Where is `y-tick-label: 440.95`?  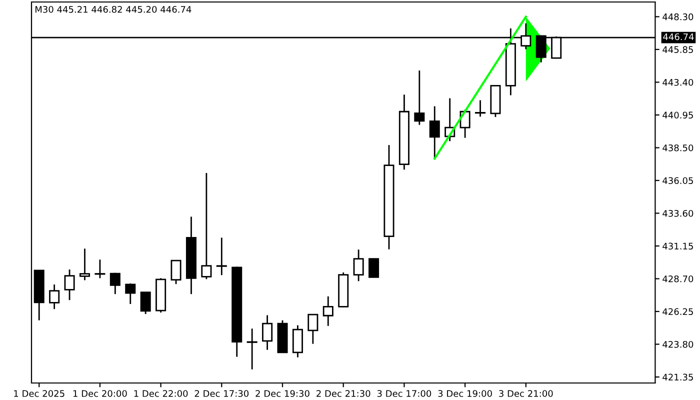 y-tick-label: 440.95 is located at coordinates (677, 115).